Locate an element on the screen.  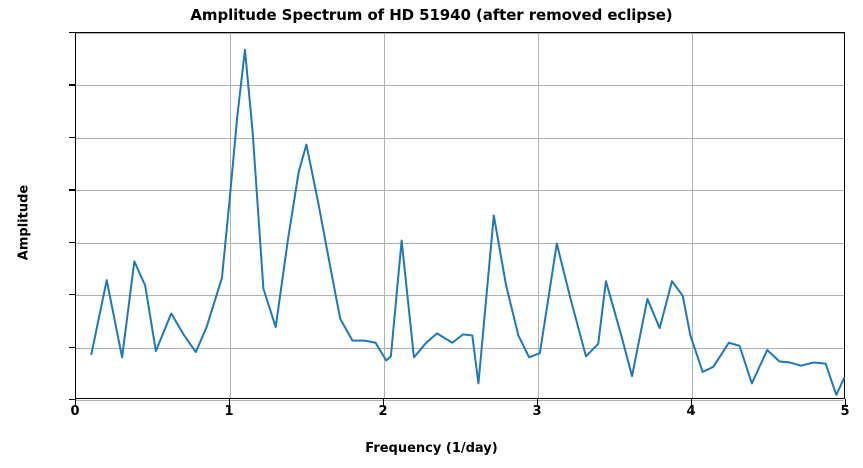
x-tick-label: 4 is located at coordinates (691, 411).